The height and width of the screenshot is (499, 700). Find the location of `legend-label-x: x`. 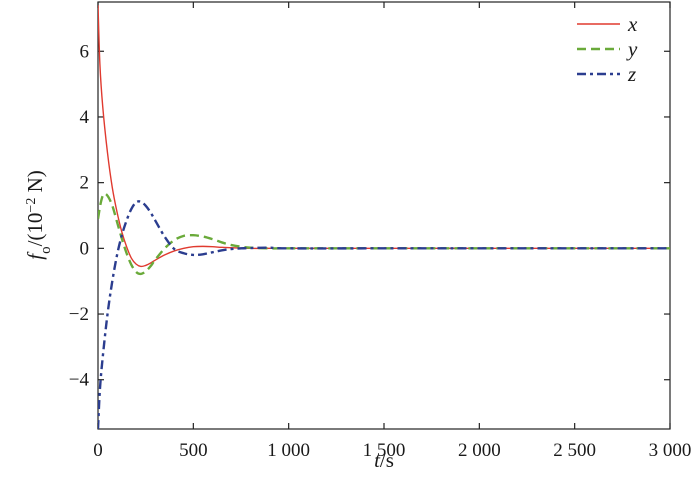

legend-label-x: x is located at coordinates (632, 24).